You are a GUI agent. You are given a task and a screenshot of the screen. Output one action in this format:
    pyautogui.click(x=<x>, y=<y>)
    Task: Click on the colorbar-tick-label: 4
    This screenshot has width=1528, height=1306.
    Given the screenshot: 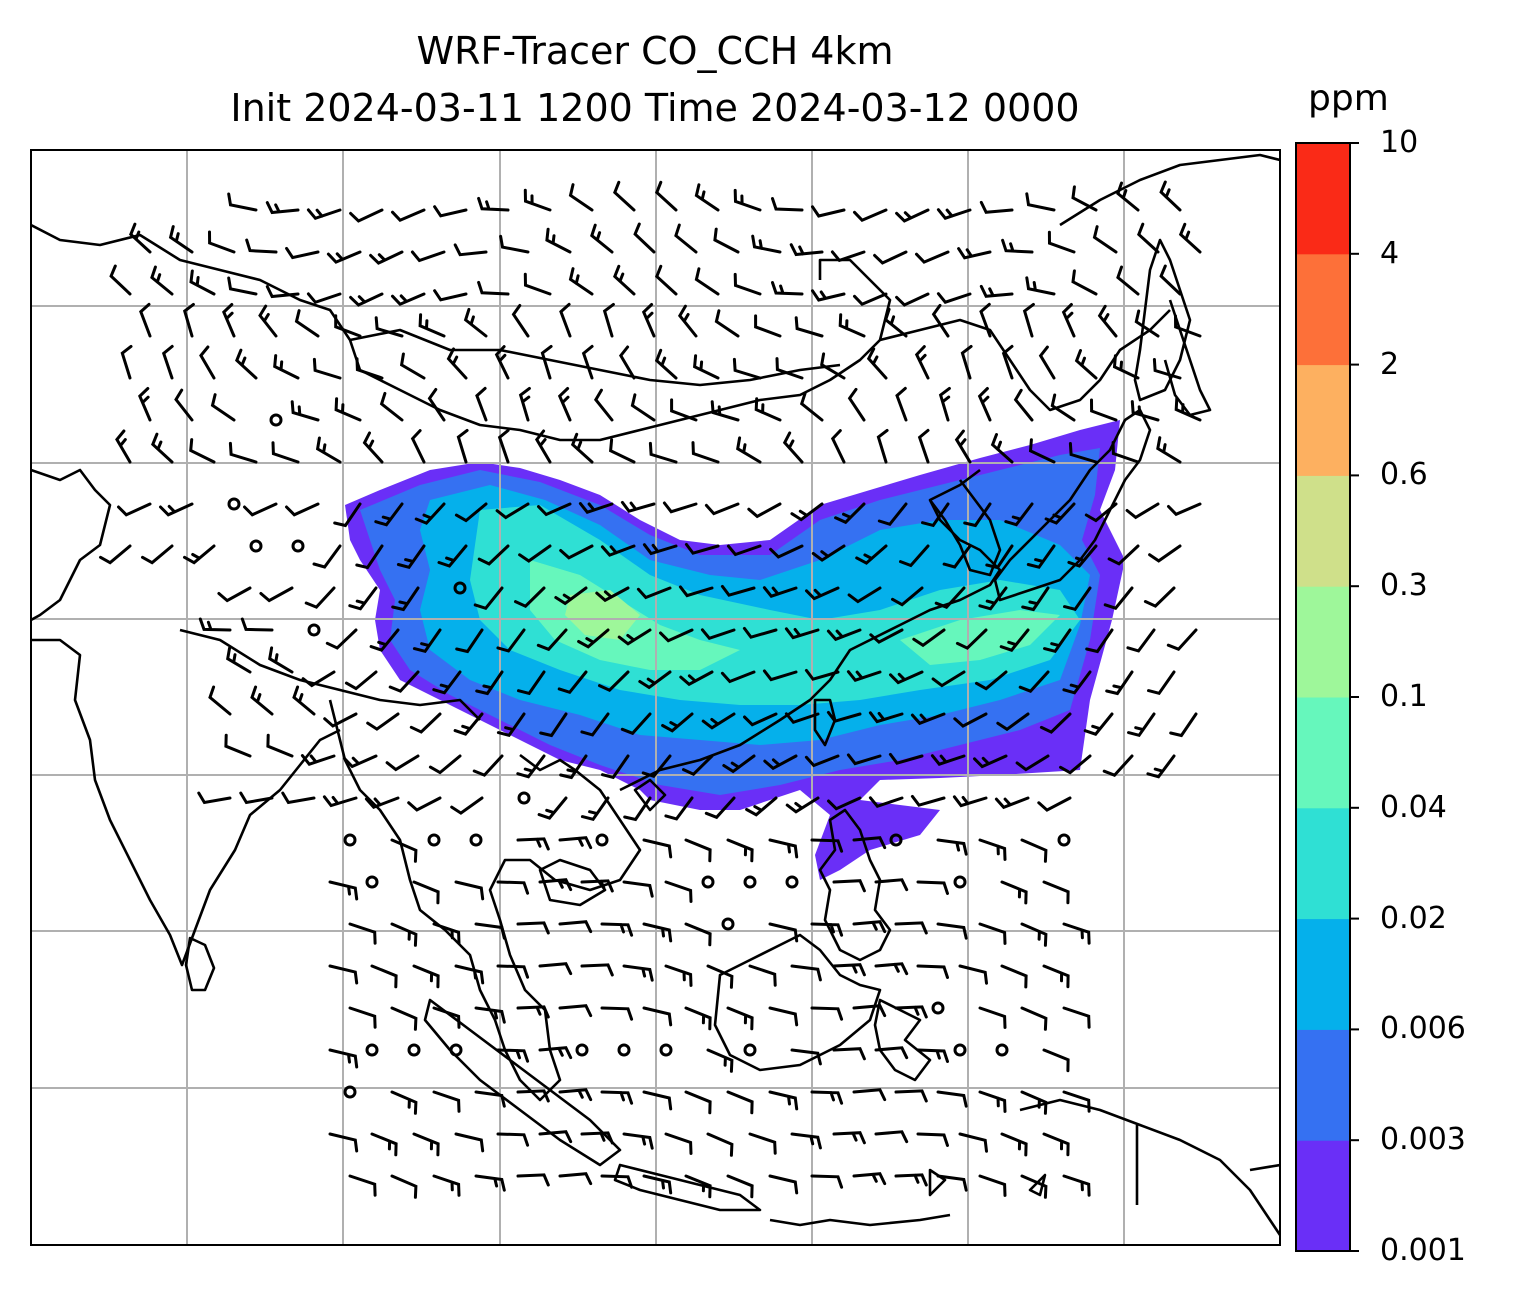 What is the action you would take?
    pyautogui.click(x=1390, y=253)
    